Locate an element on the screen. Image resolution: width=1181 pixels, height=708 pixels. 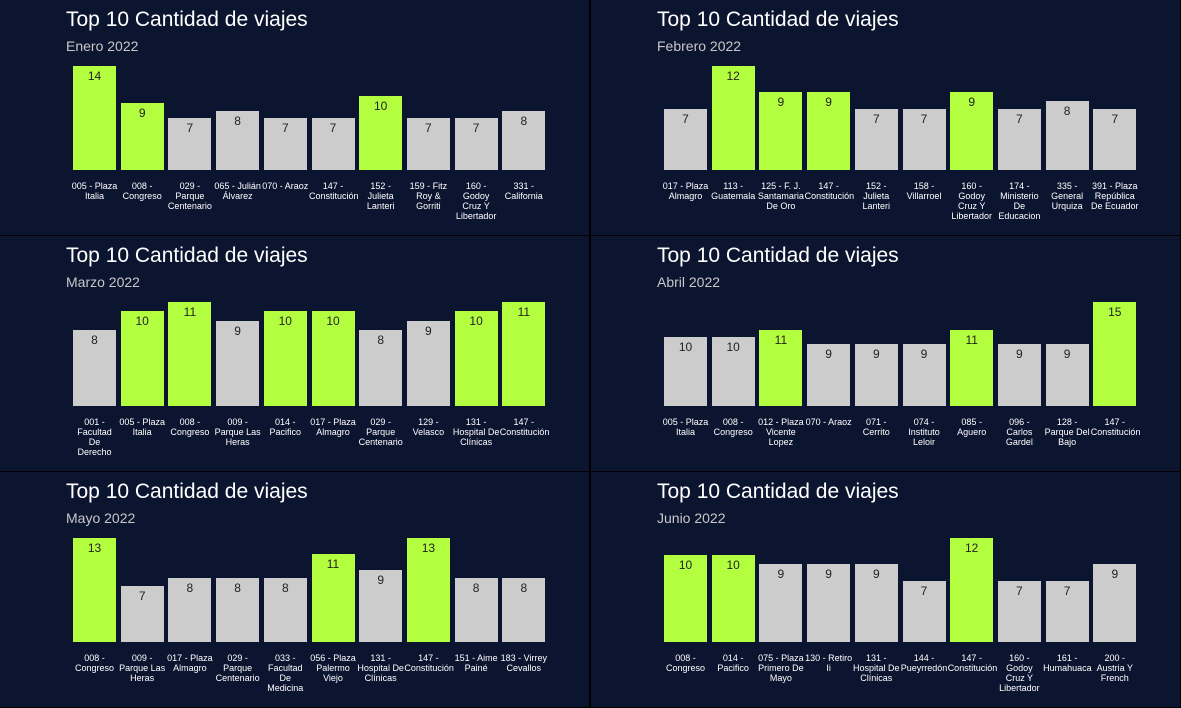
x-tick-label: 335 - General Urquiza is located at coordinates (1067, 196).